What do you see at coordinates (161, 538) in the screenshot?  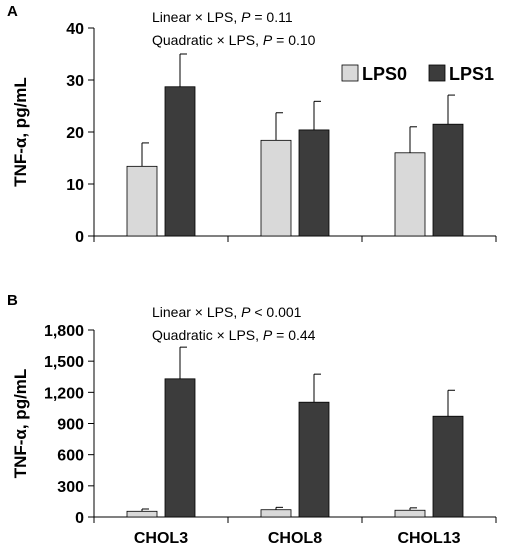 I see `x-category-label: CHOL3` at bounding box center [161, 538].